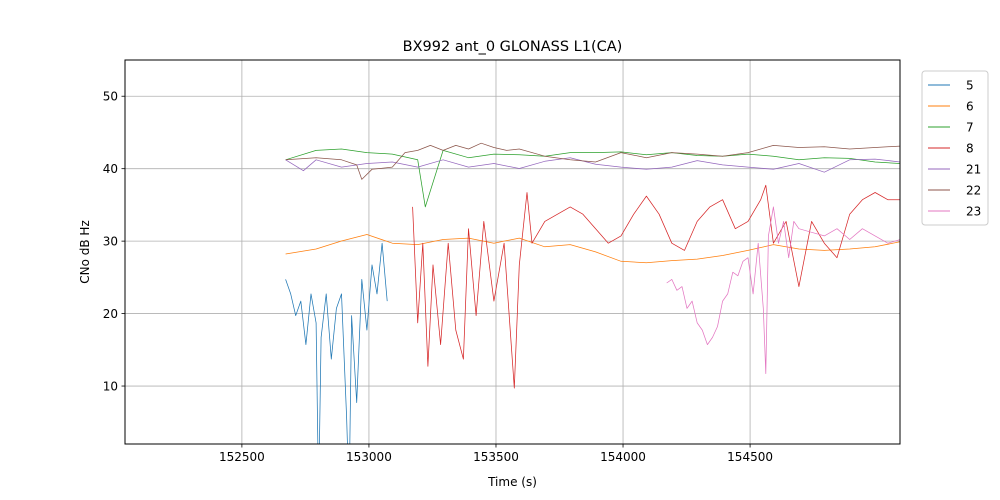 Image resolution: width=1000 pixels, height=500 pixels. I want to click on legend-frame, so click(955, 148).